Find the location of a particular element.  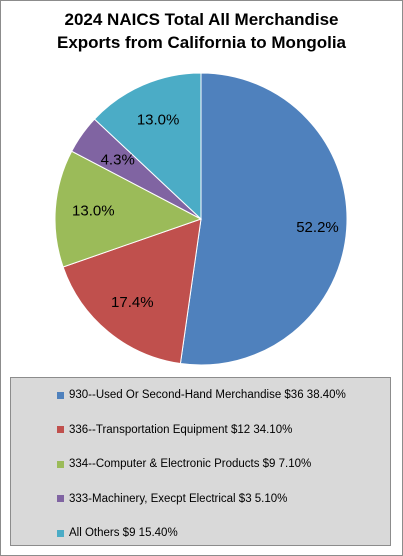

legend-item-2: 336--Transportation Equipment $12 34.10% is located at coordinates (174, 430).